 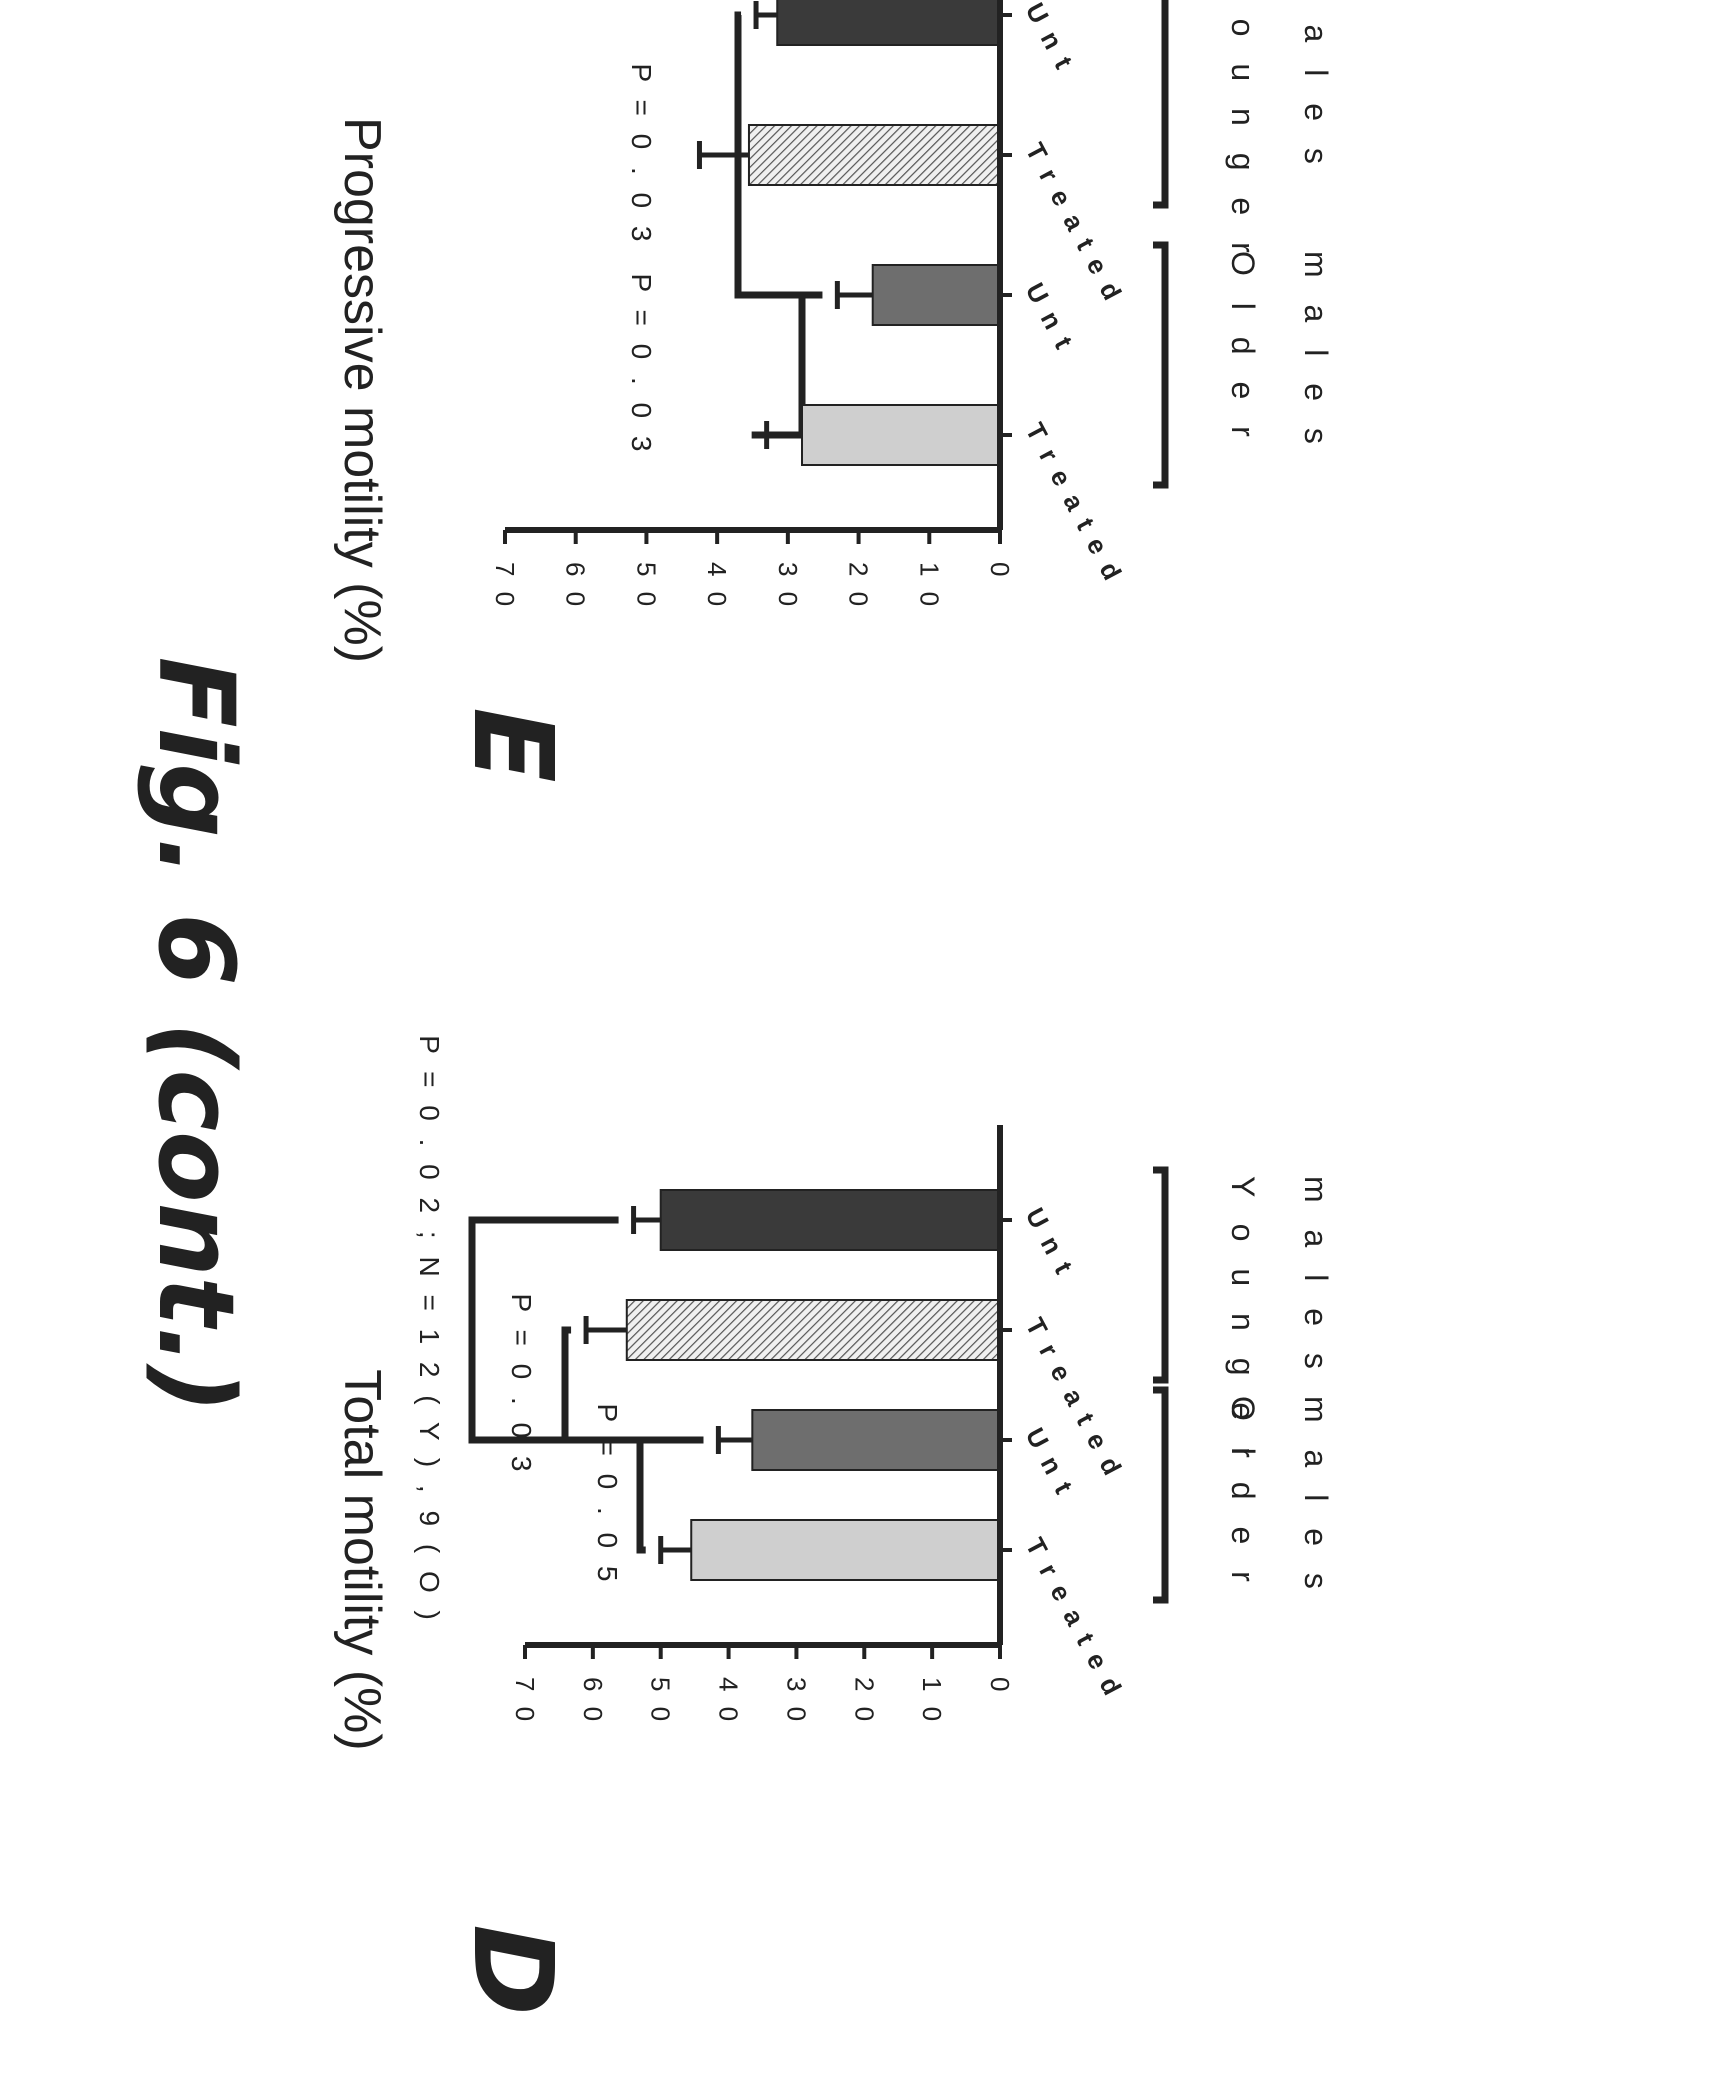 What do you see at coordinates (513, 744) in the screenshot?
I see `panel-letter-e: E` at bounding box center [513, 744].